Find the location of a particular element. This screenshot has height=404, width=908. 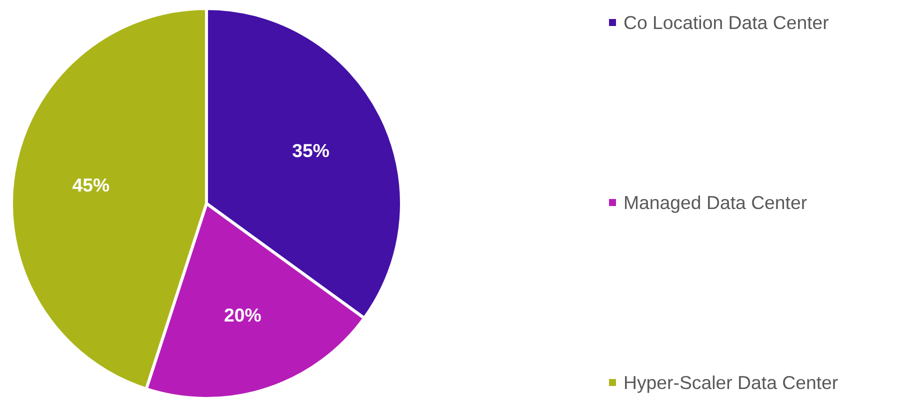

data-label: 35% is located at coordinates (311, 150).